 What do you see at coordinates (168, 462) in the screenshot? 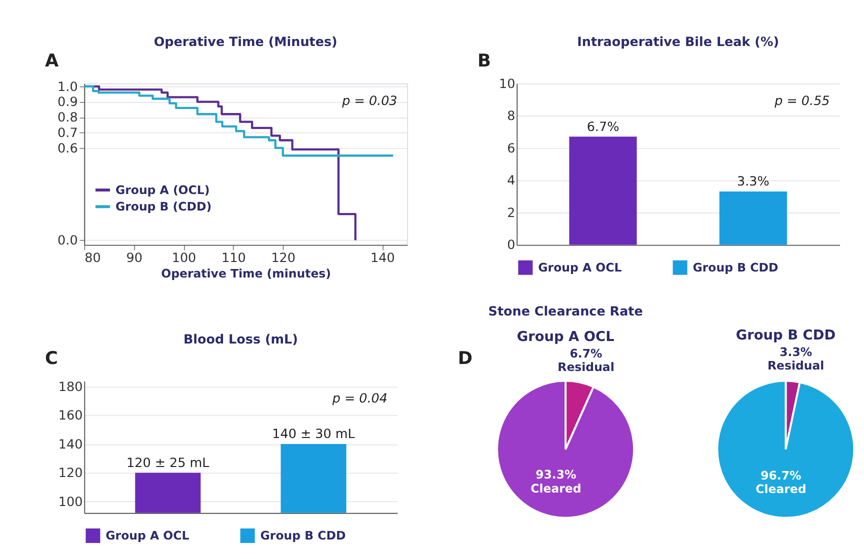
I see `data-label: 120 ± 25 mL` at bounding box center [168, 462].